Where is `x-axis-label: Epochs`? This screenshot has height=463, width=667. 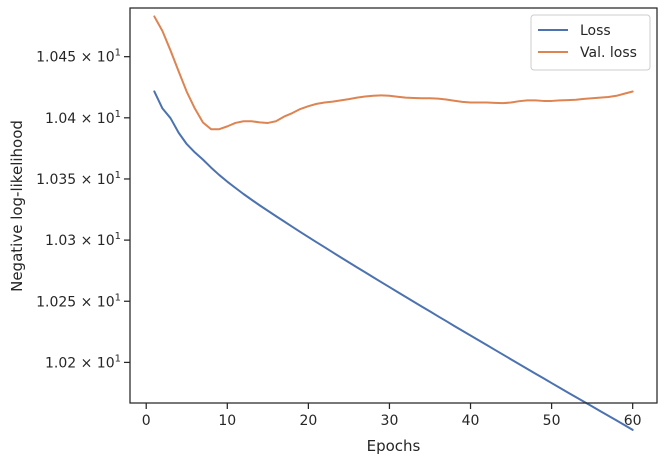
x-axis-label: Epochs is located at coordinates (394, 446).